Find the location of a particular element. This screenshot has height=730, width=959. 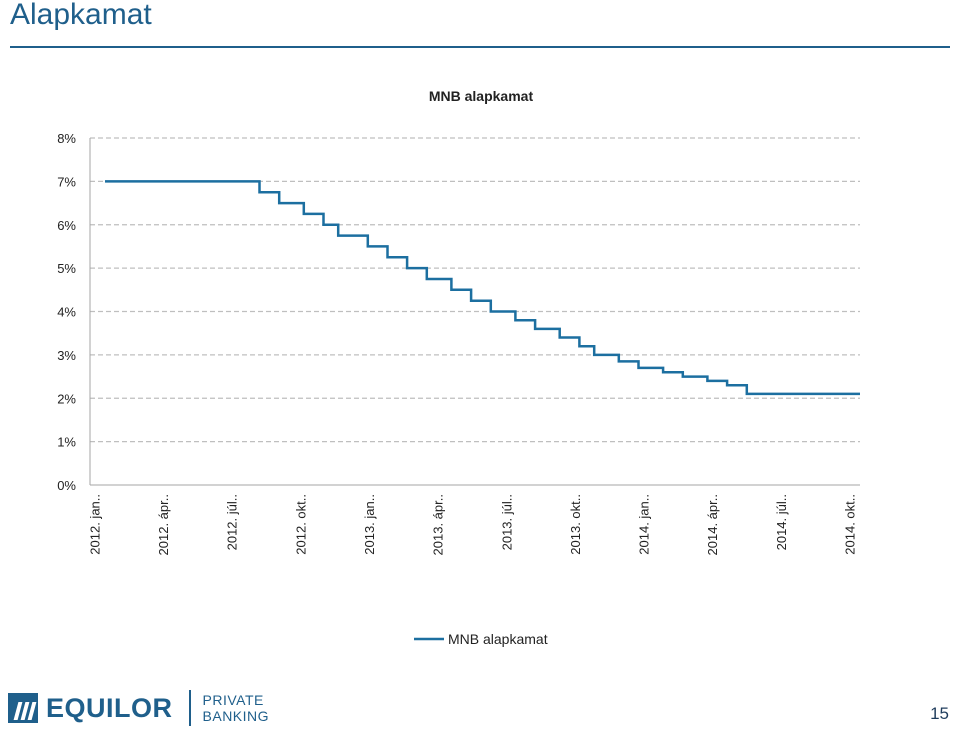

legend-label: MNB alapkamat is located at coordinates (498, 639).